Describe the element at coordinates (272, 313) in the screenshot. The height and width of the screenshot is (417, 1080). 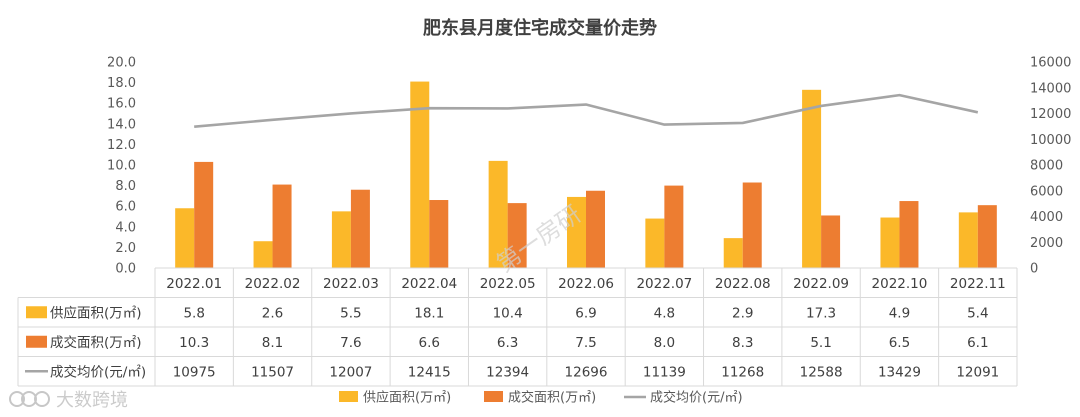
I see `table-data-label: 2.6` at that location.